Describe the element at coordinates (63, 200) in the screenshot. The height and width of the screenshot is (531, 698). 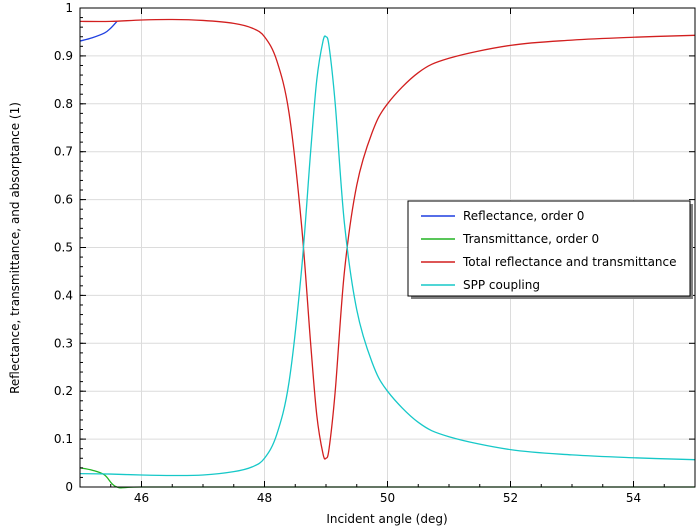
I see `y-tick-label: 0.6` at that location.